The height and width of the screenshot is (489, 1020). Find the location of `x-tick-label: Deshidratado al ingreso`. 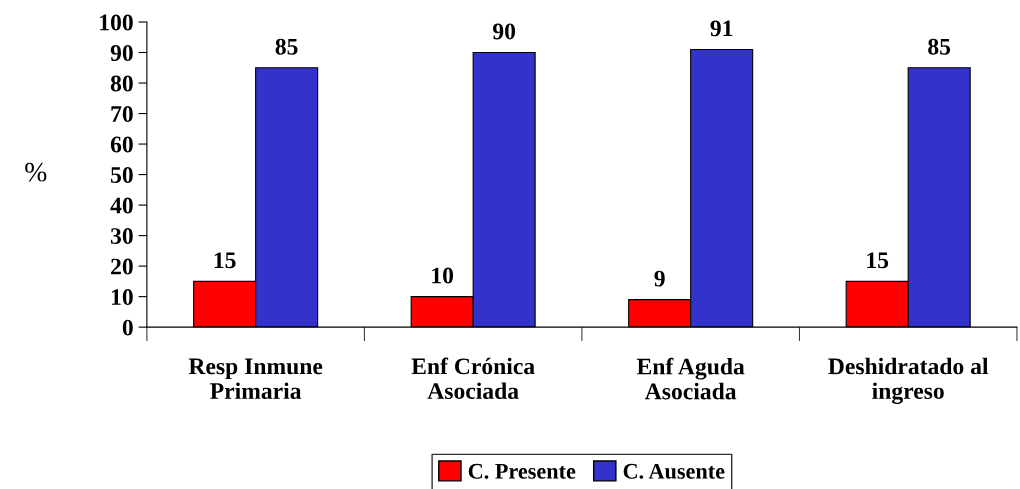

x-tick-label: Deshidratado al ingreso is located at coordinates (908, 380).